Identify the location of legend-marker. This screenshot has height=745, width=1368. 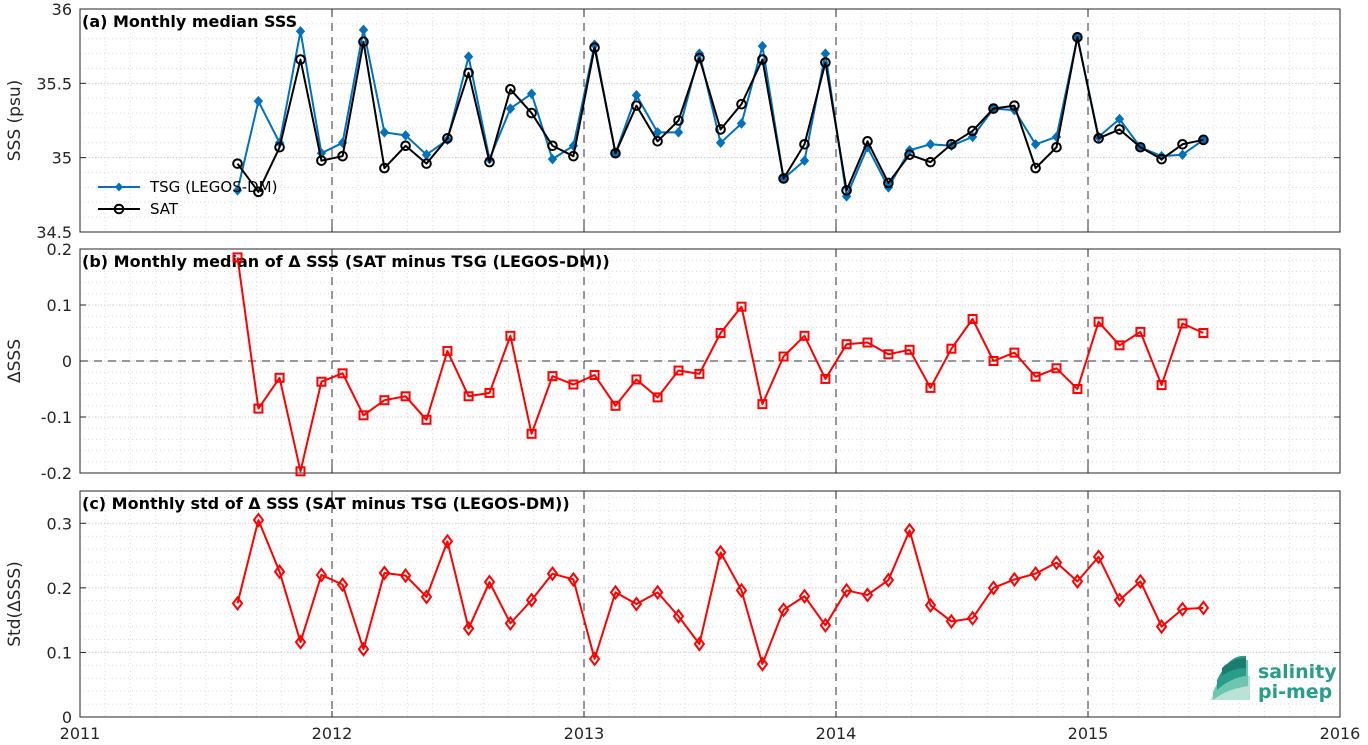
(119, 187).